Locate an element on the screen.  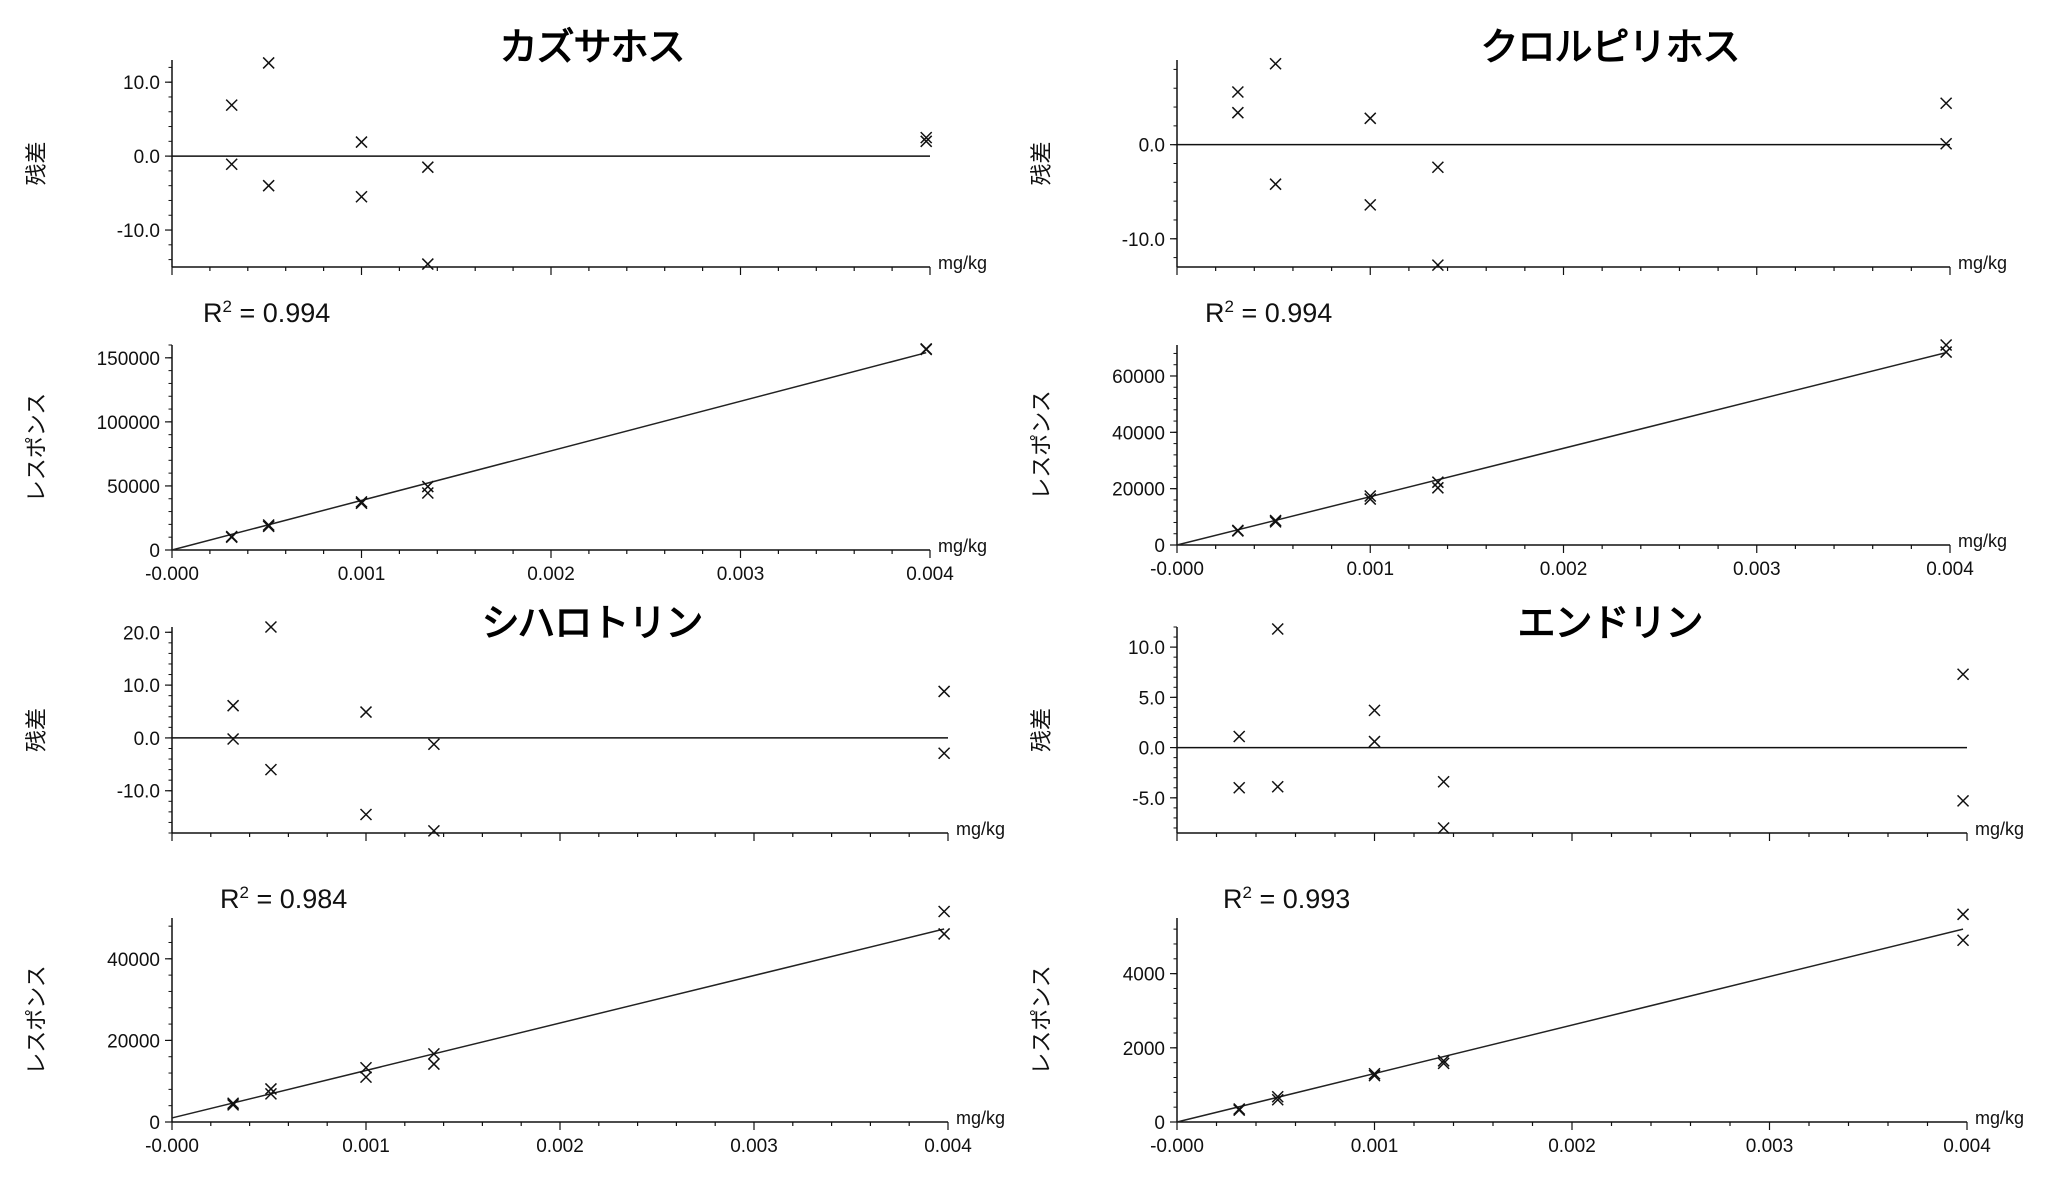
chart-3-response-x-tick-label: 0.001 is located at coordinates (1375, 1146).